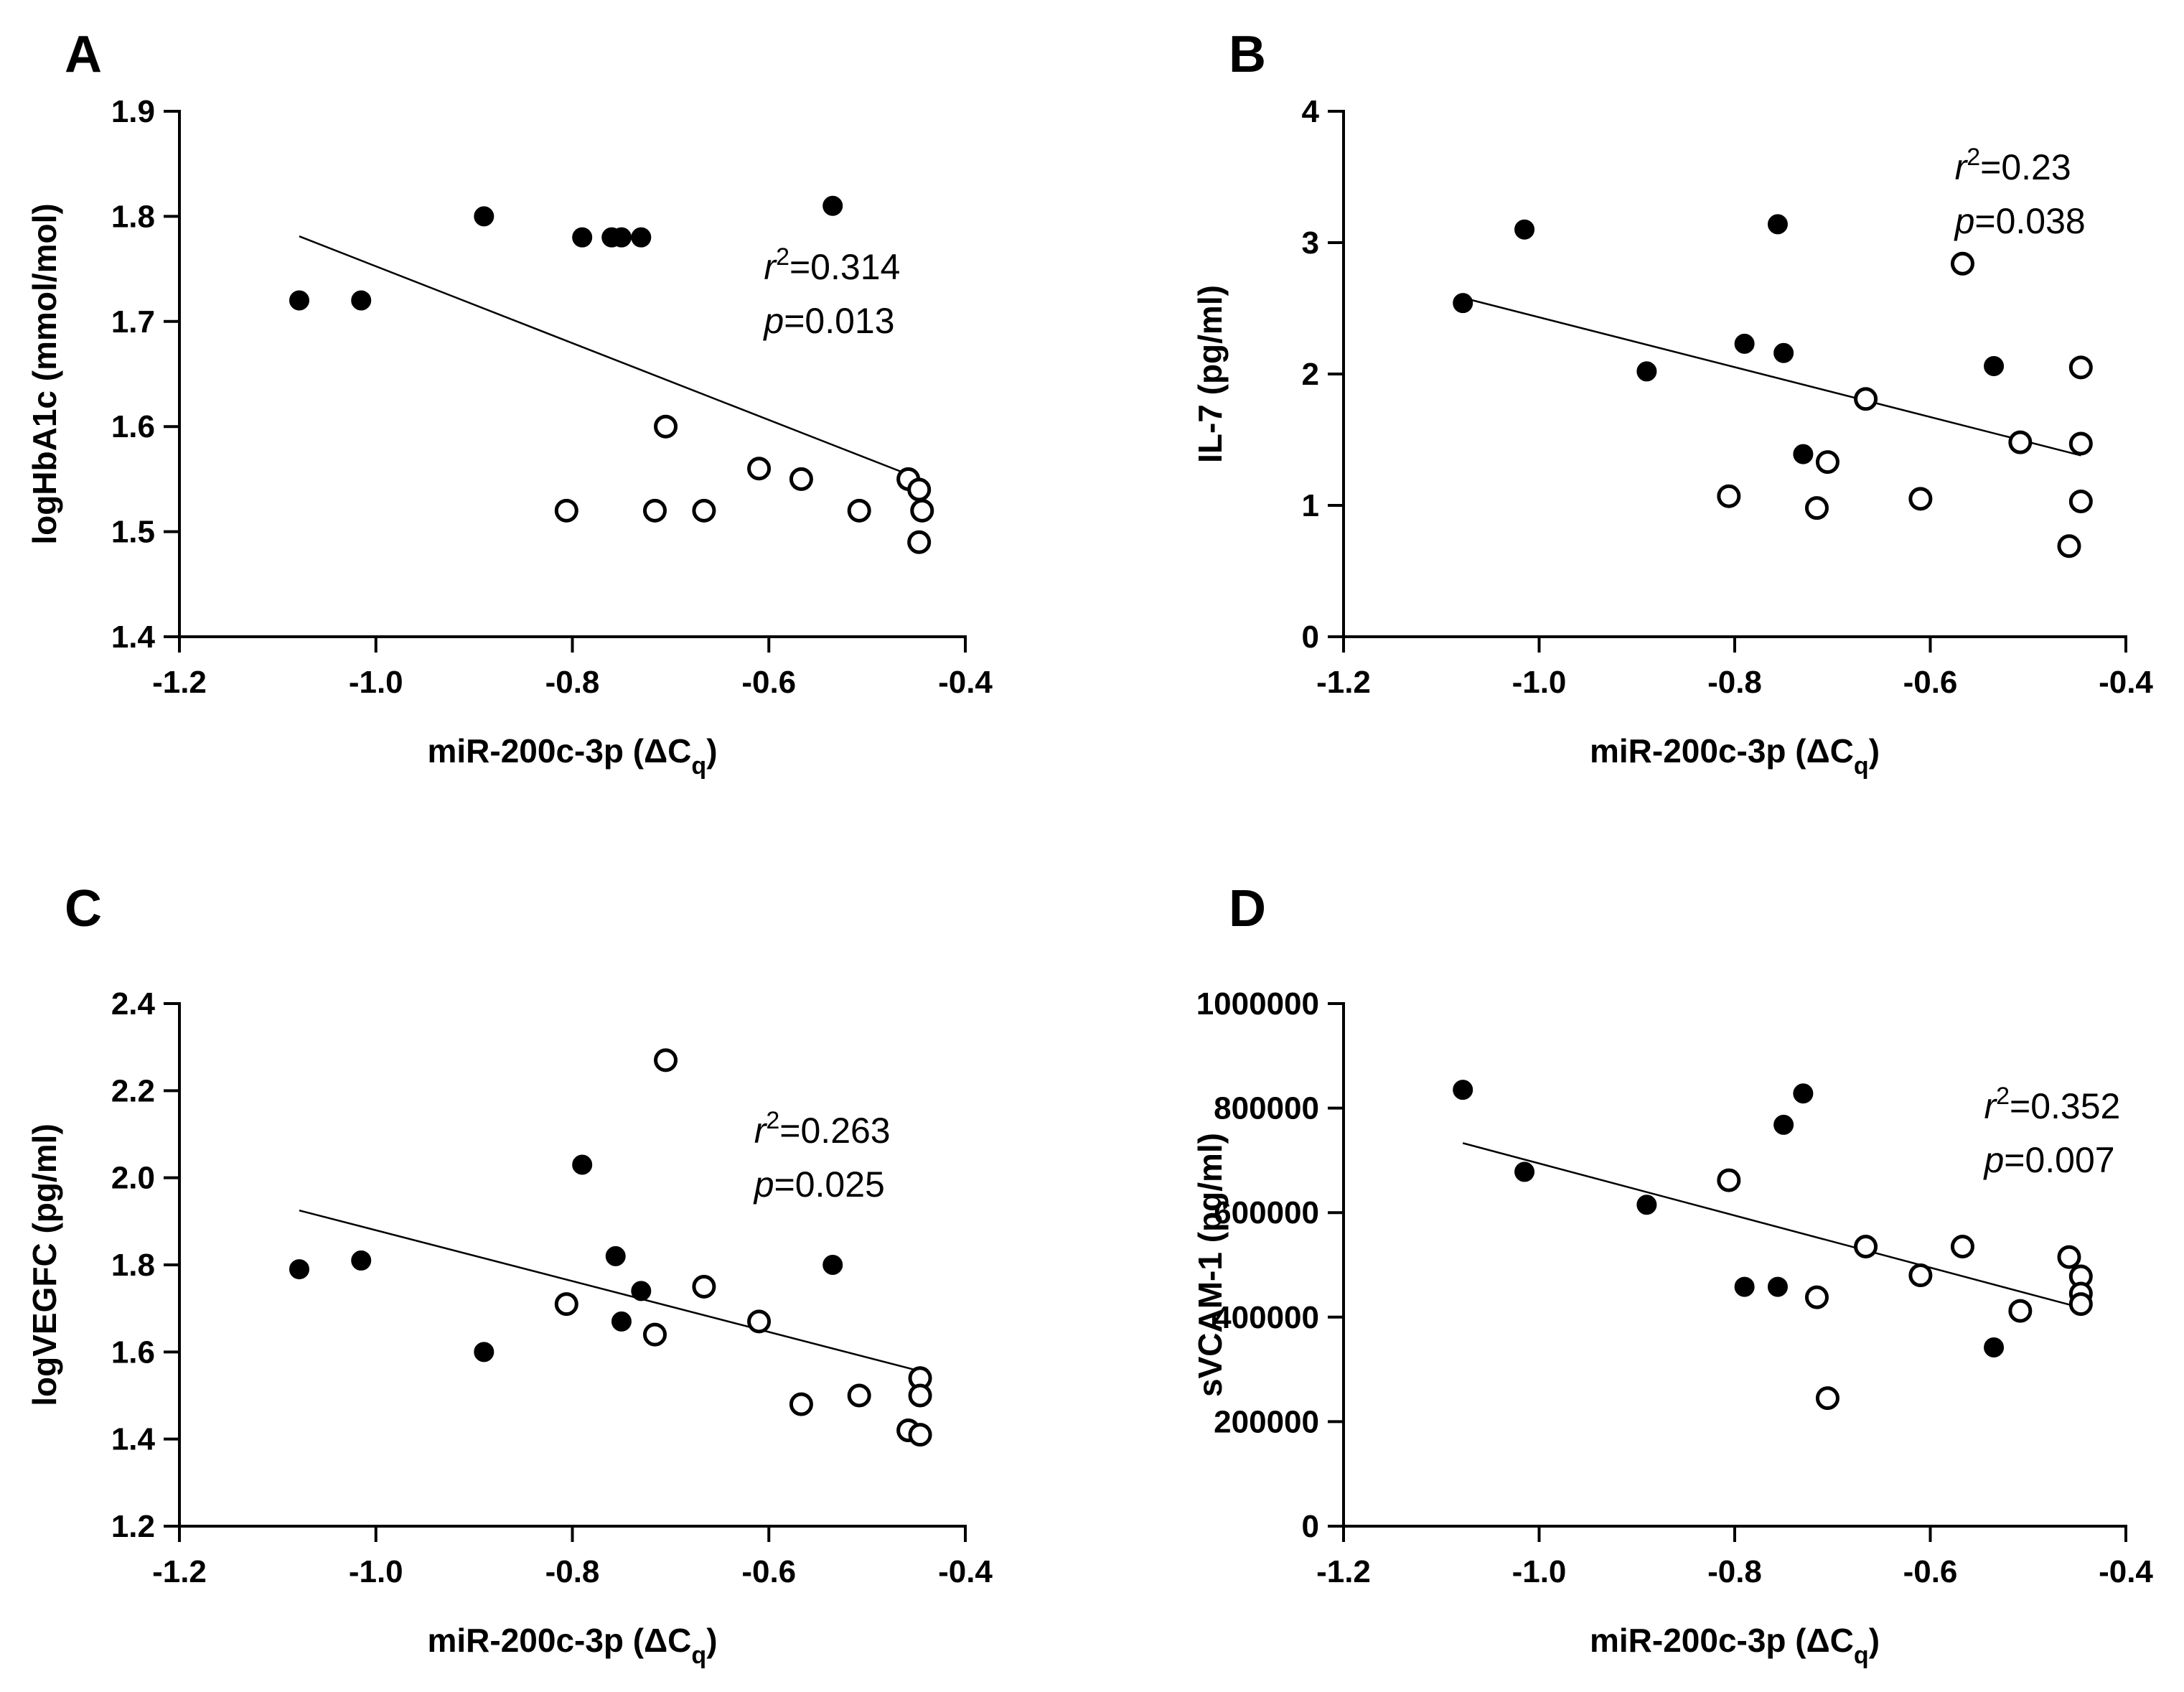 The width and height of the screenshot is (2184, 1692). Describe the element at coordinates (844, 267) in the screenshot. I see `r-squared-value: =0.314` at that location.